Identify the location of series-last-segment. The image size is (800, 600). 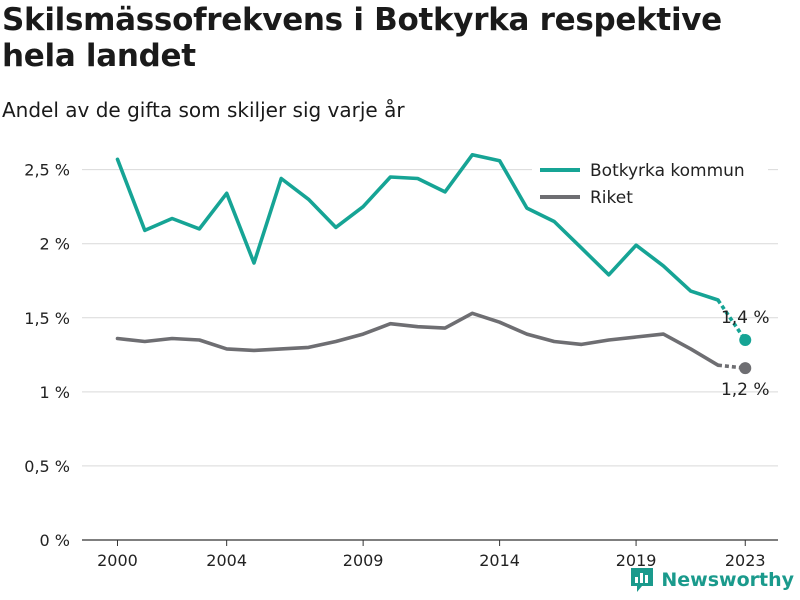
(731, 320).